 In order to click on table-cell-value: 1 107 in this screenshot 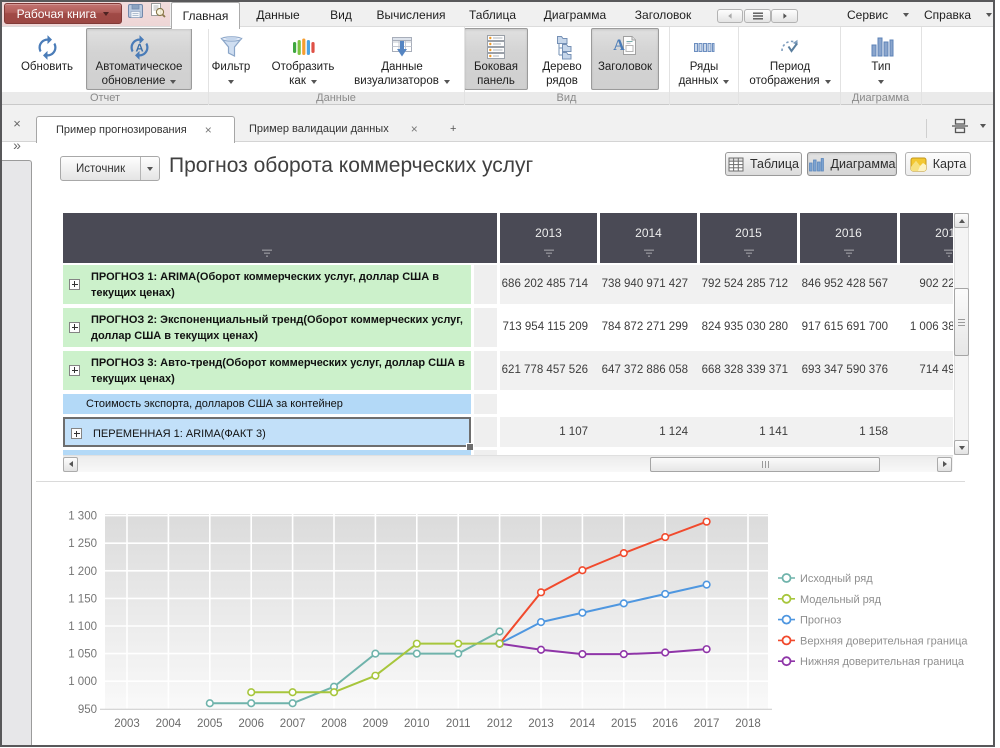, I will do `click(573, 432)`.